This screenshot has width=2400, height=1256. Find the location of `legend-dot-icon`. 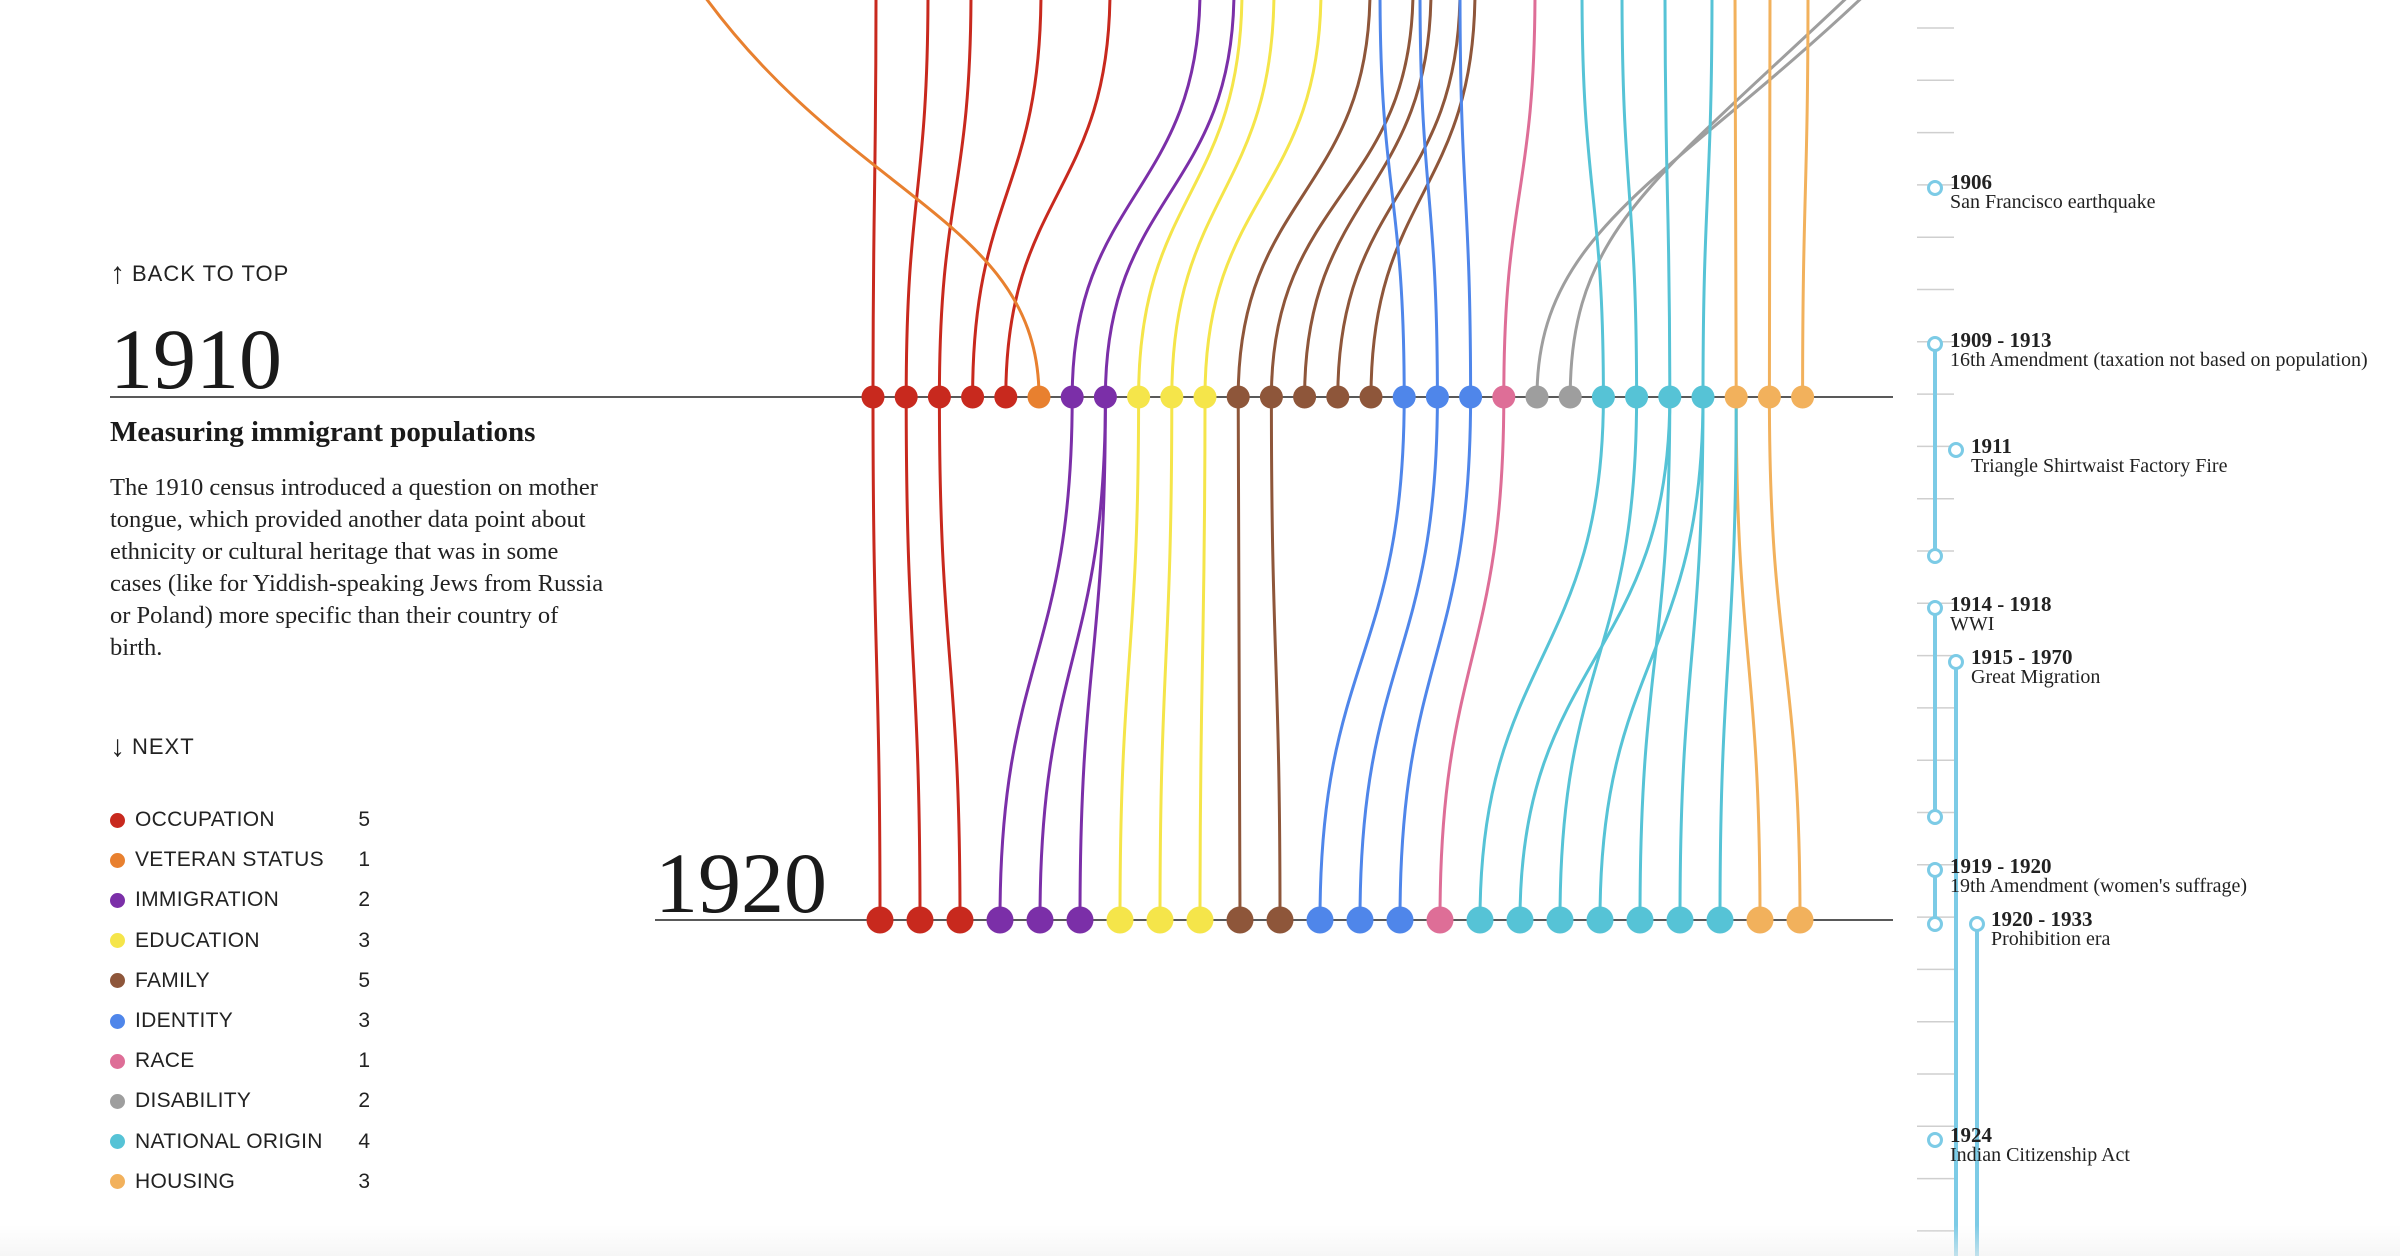

legend-dot-icon is located at coordinates (117, 1101).